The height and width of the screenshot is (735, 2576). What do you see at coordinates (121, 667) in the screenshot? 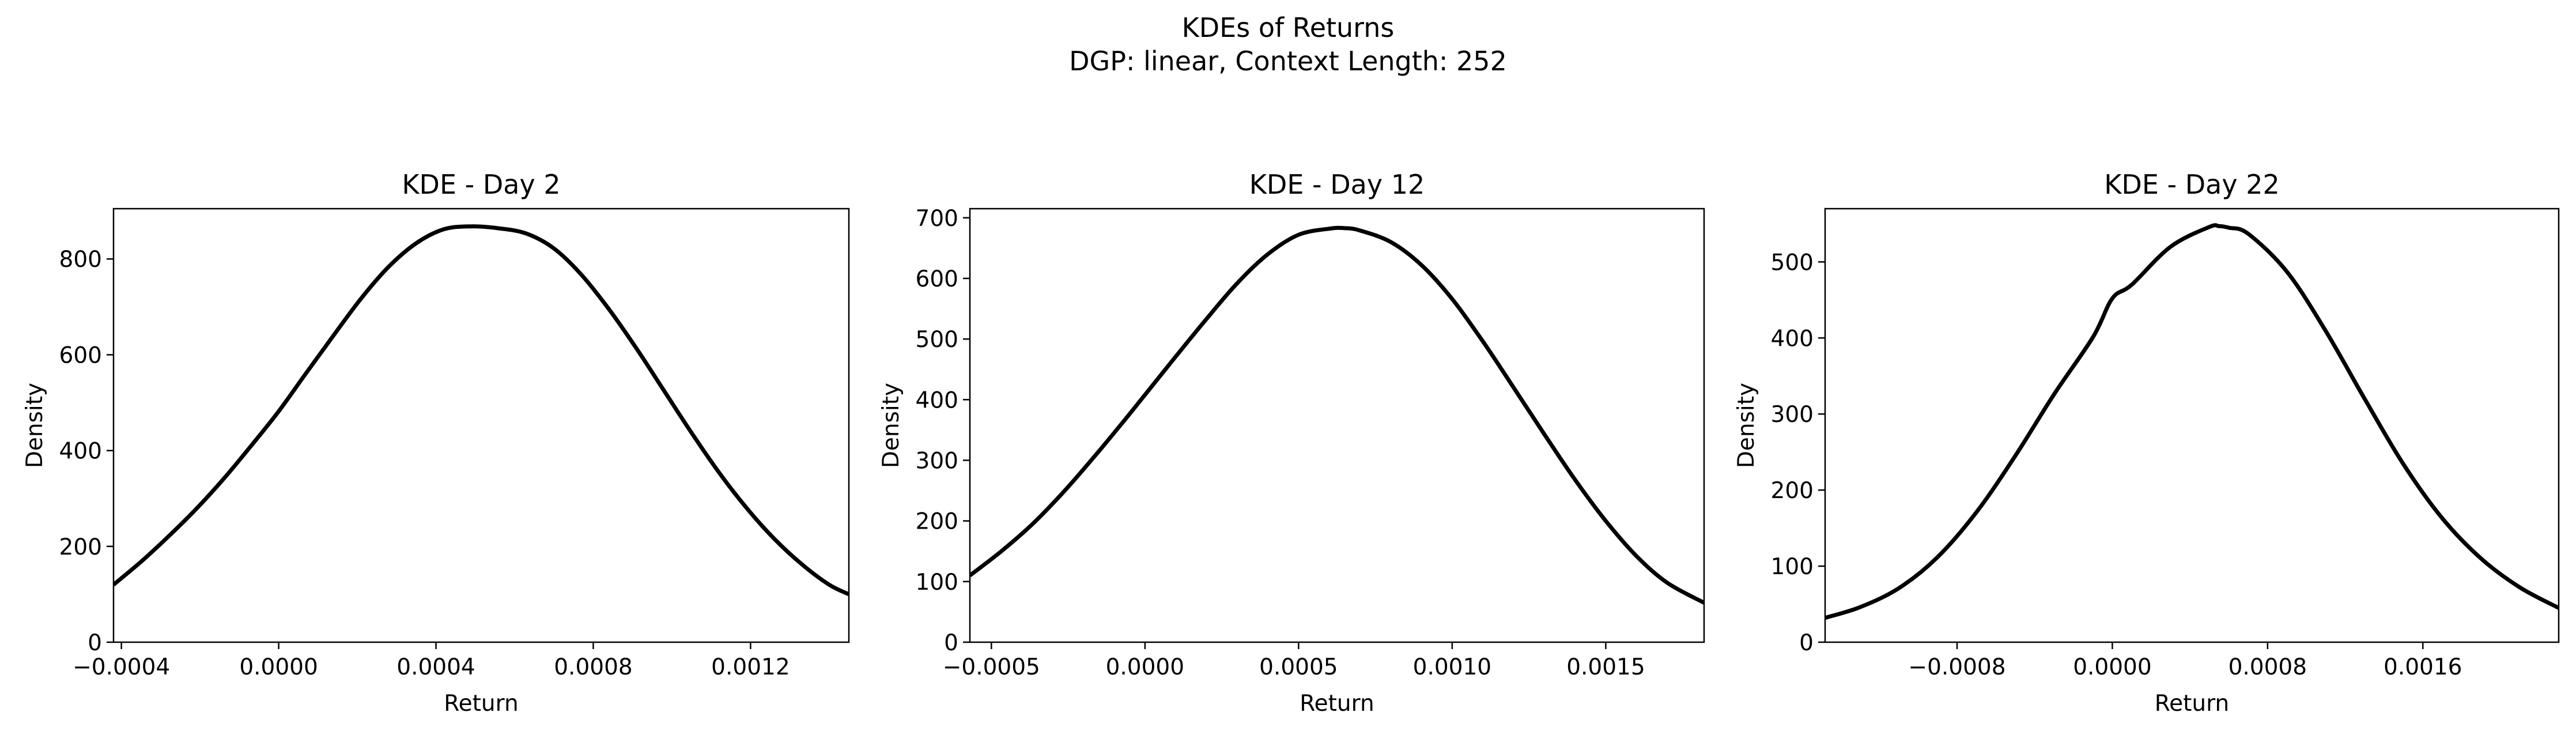
I see `x-tick-label: −0.0004` at bounding box center [121, 667].